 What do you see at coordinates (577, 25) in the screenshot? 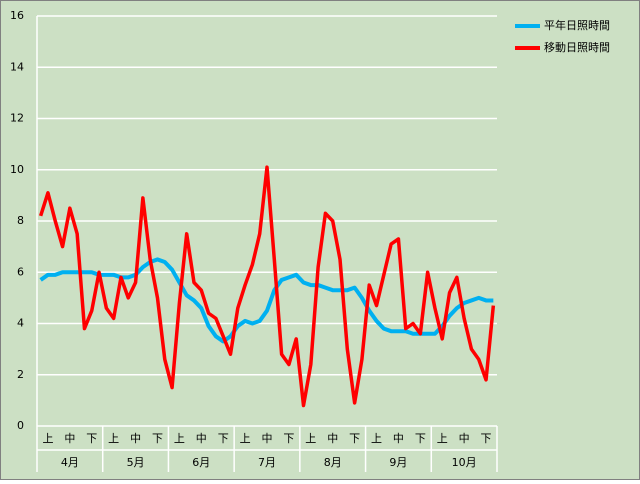
I see `legend-label: 平年日照時間` at bounding box center [577, 25].